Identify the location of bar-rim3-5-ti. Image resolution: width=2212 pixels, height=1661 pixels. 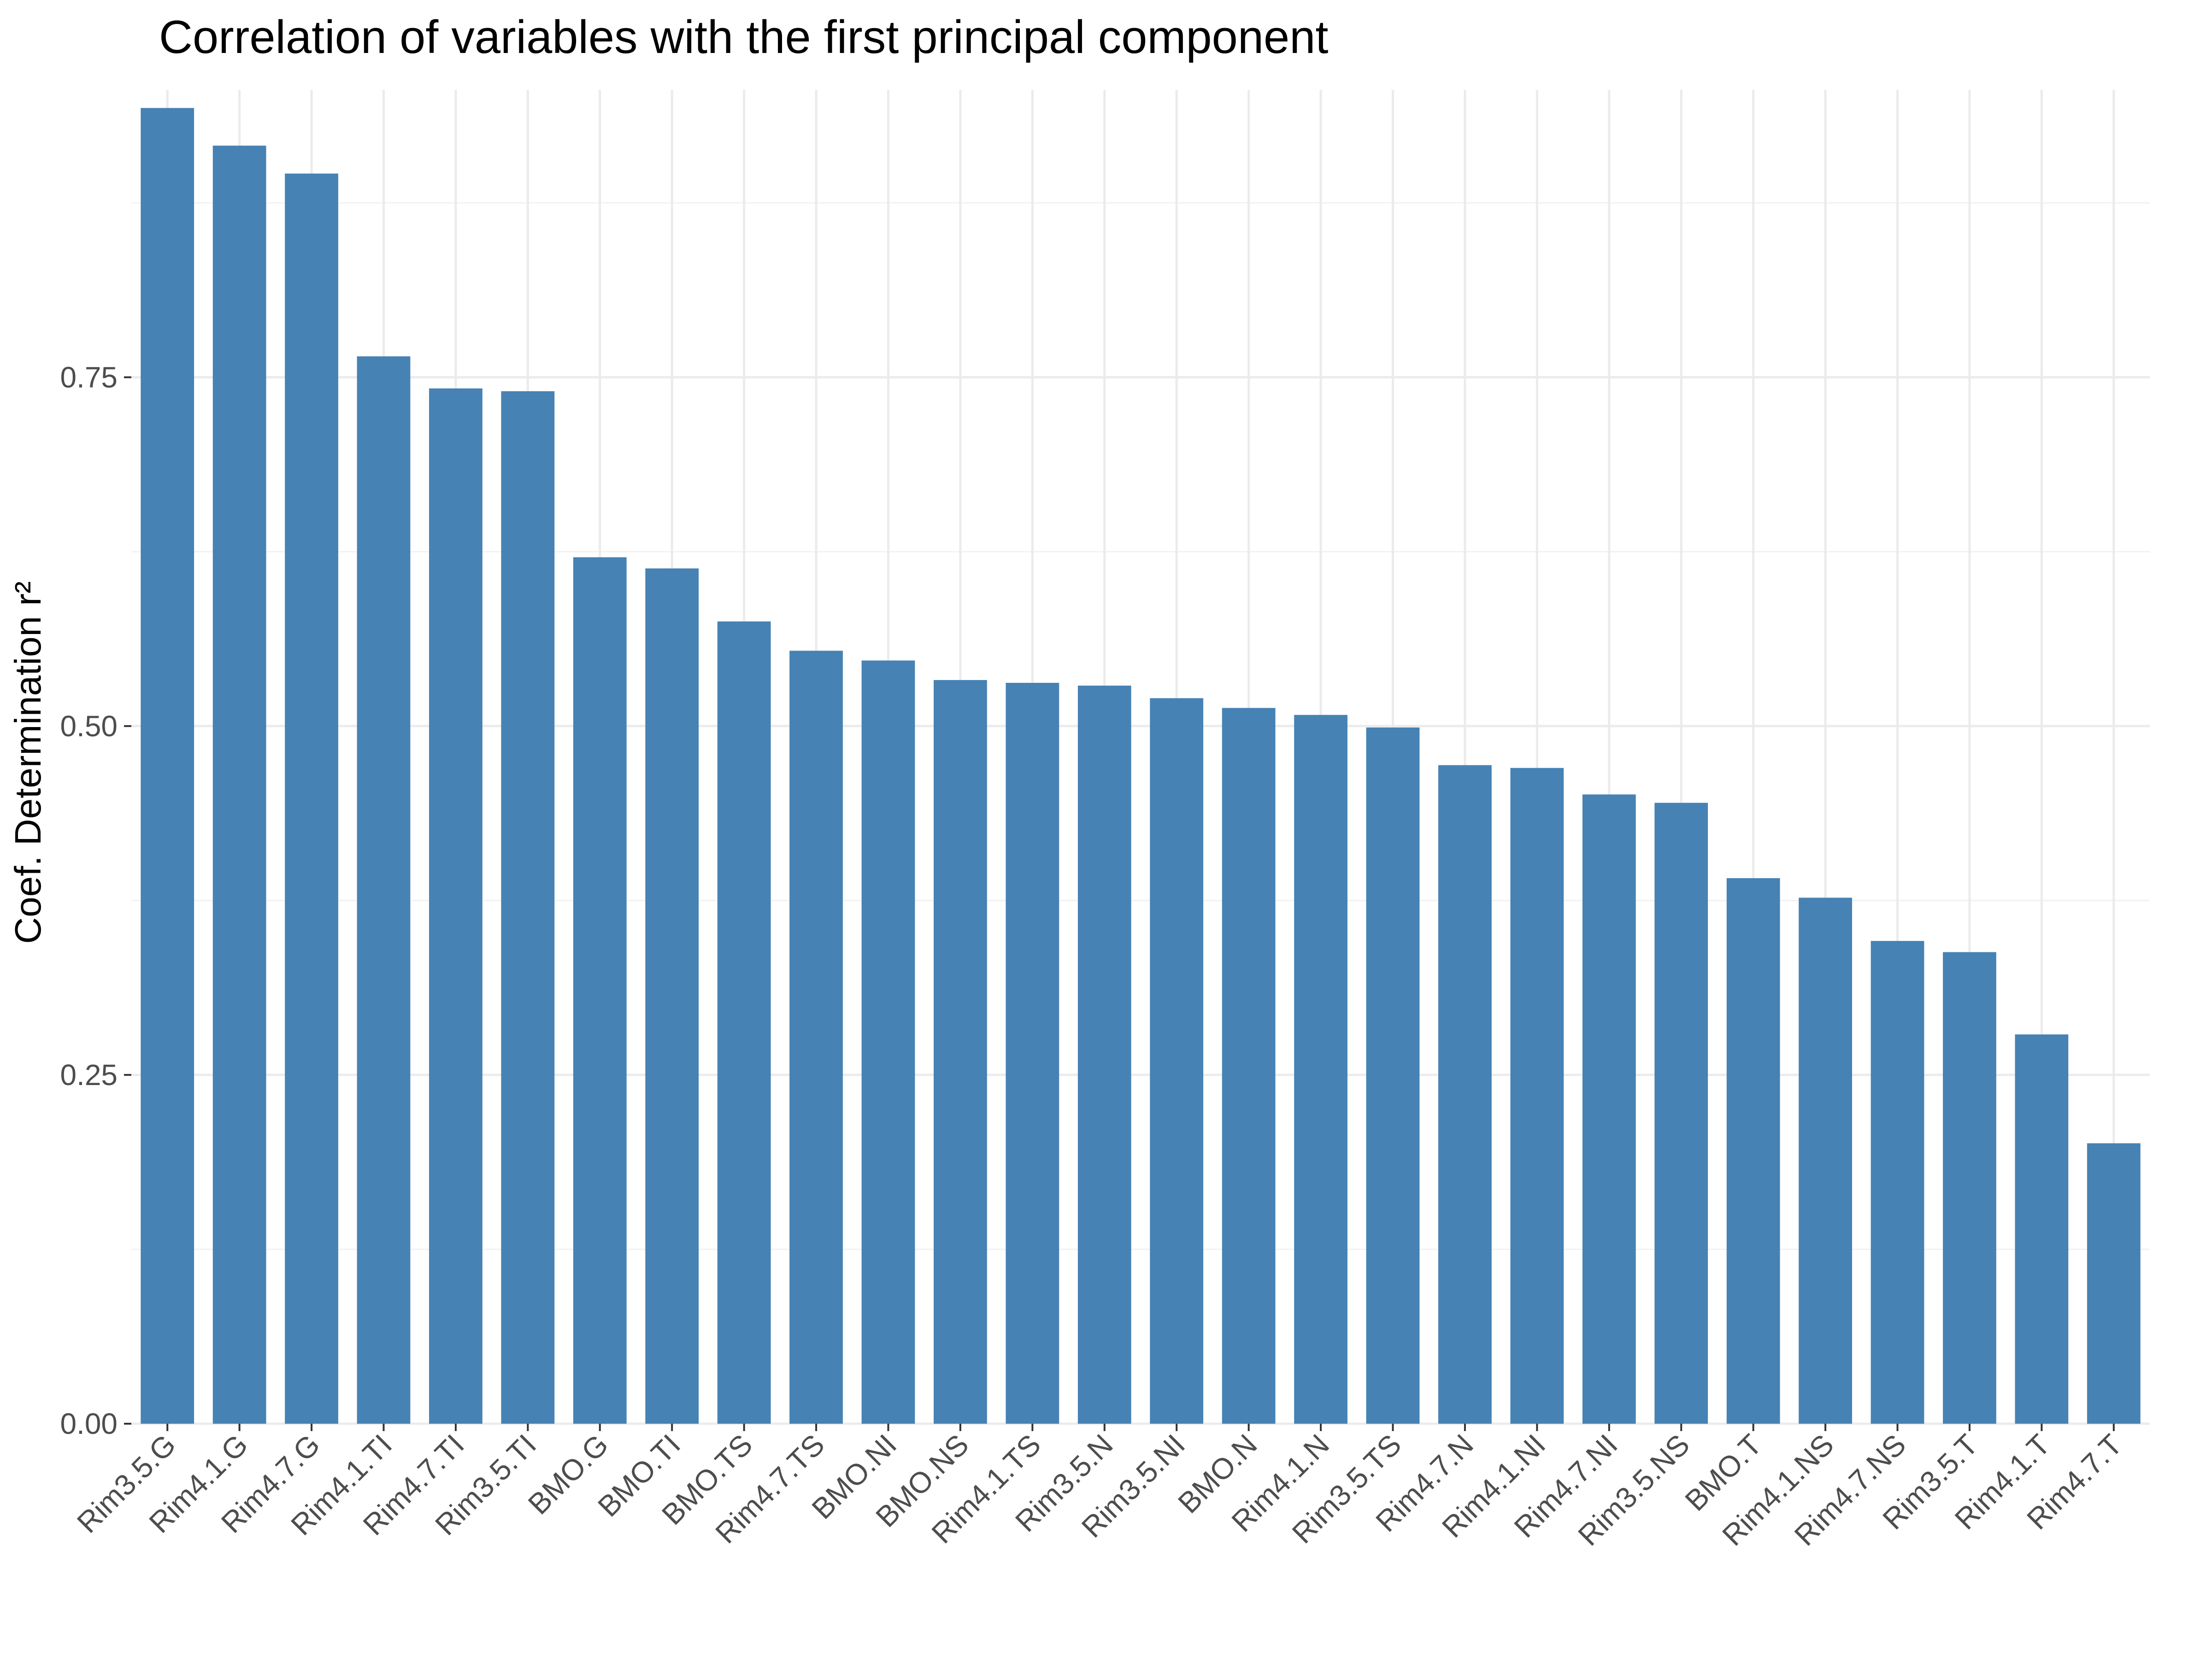
(528, 907).